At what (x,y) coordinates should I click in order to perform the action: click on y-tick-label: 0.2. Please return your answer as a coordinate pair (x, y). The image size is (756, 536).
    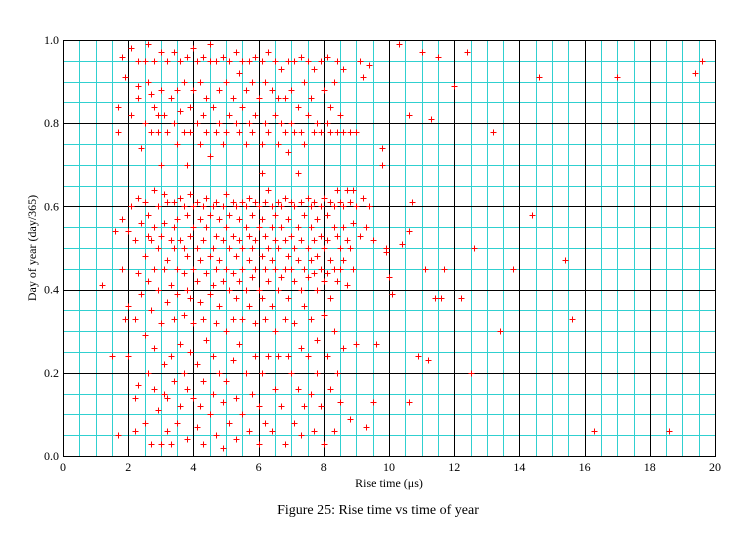
    Looking at the image, I should click on (51, 373).